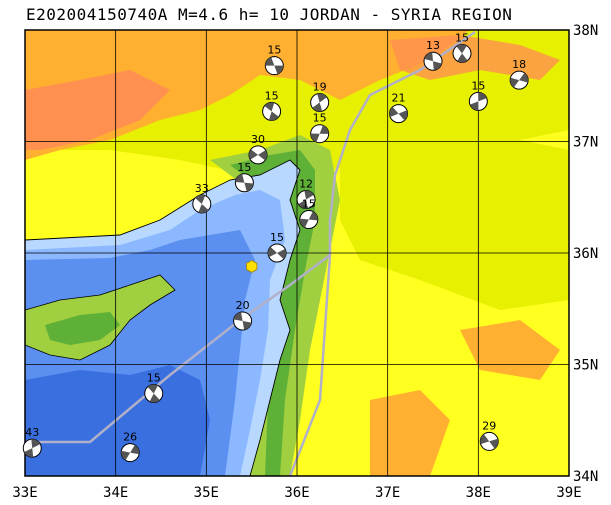  I want to click on longitude-tick-label: 34E, so click(115, 493).